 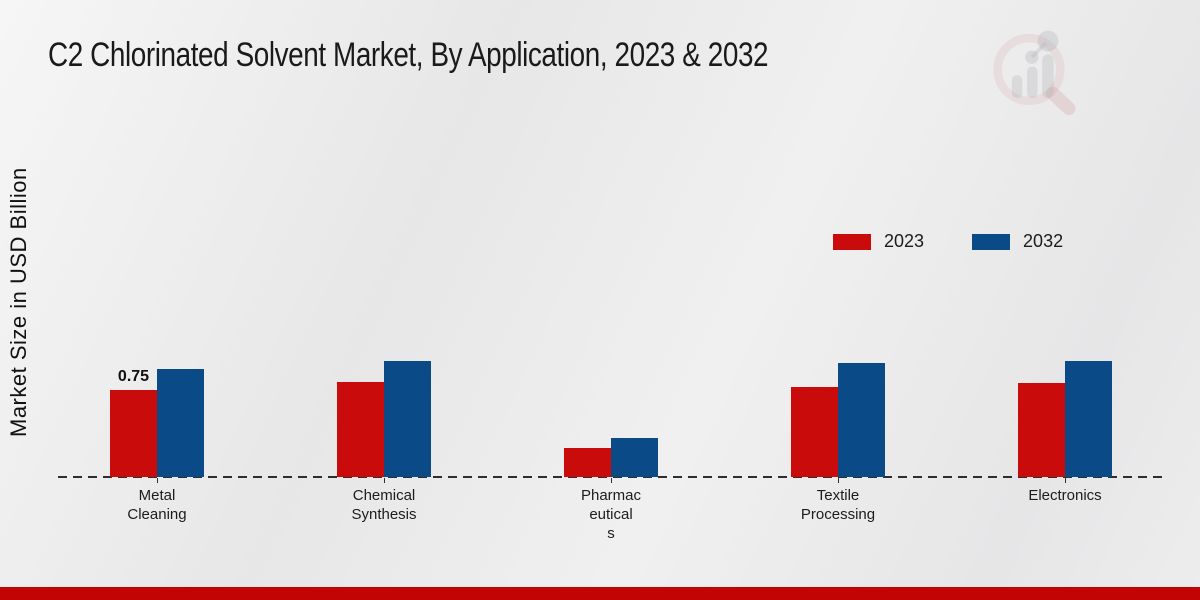 What do you see at coordinates (1065, 495) in the screenshot?
I see `category-label-electronics: Electronics` at bounding box center [1065, 495].